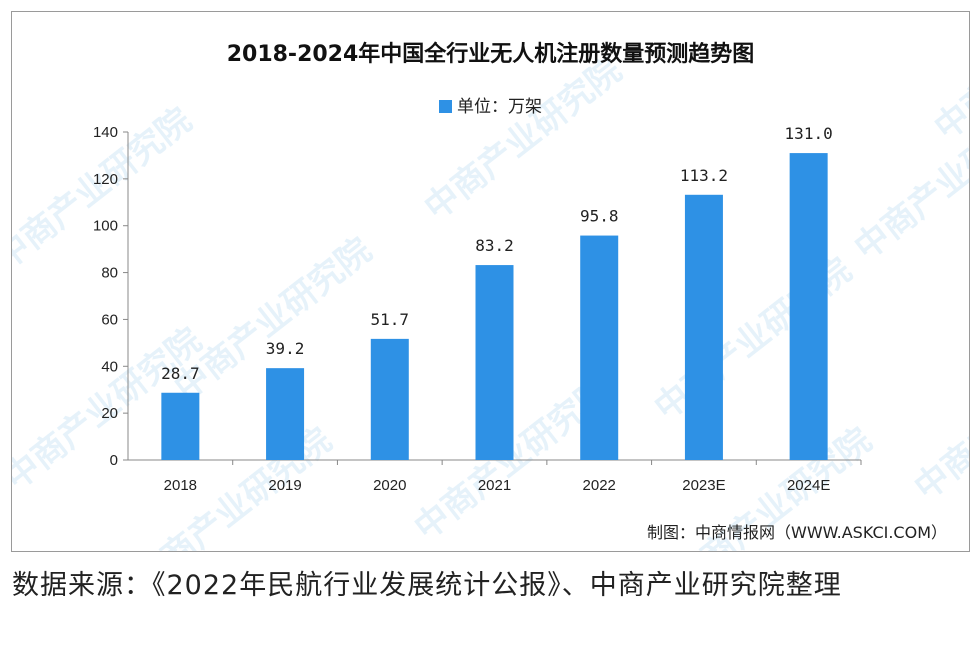  I want to click on bar-value-label: 51.7, so click(390, 319).